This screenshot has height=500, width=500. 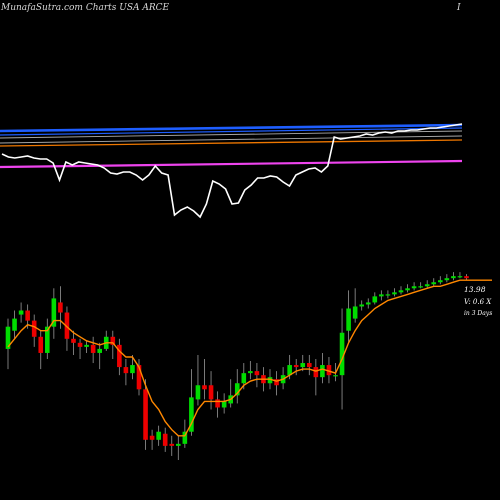 I want to click on days-label: in 3 Days, so click(x=478, y=313).